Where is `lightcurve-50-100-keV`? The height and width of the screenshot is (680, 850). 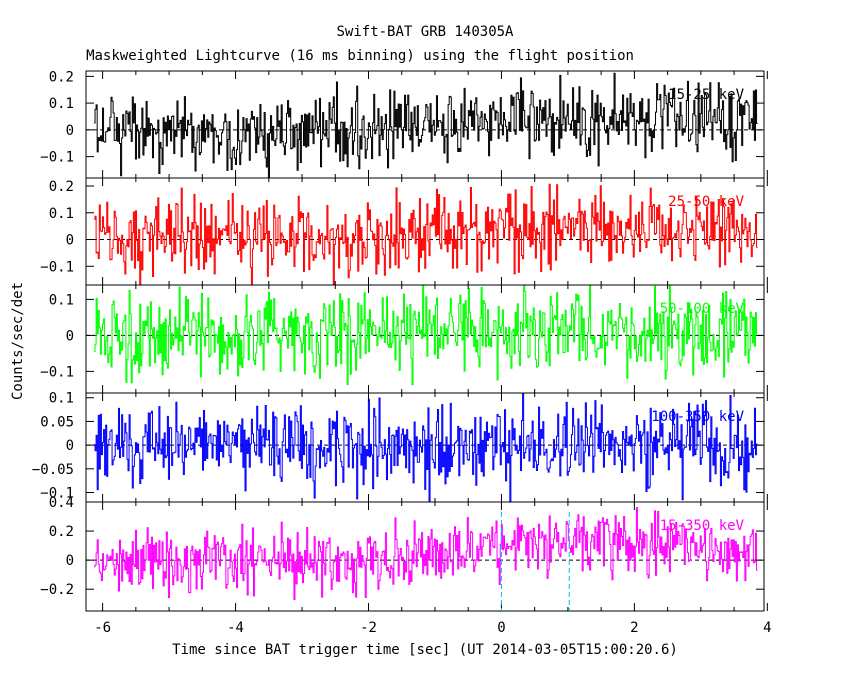 lightcurve-50-100-keV is located at coordinates (425, 335).